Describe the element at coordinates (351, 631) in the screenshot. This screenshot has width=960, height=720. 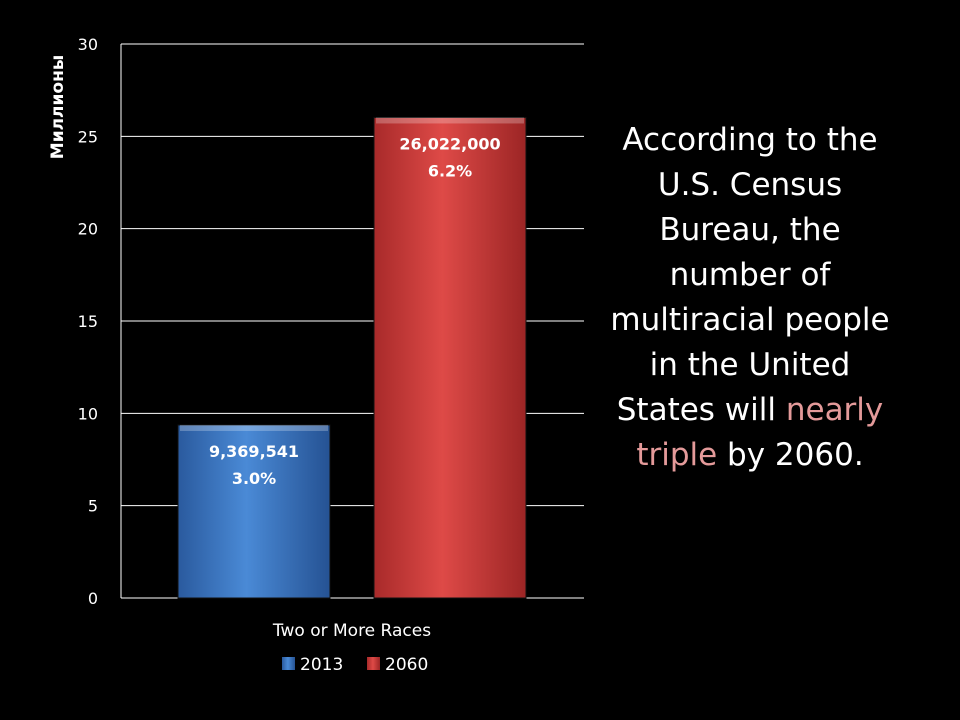
I see `x-axis-category-label: Two or More Races` at that location.